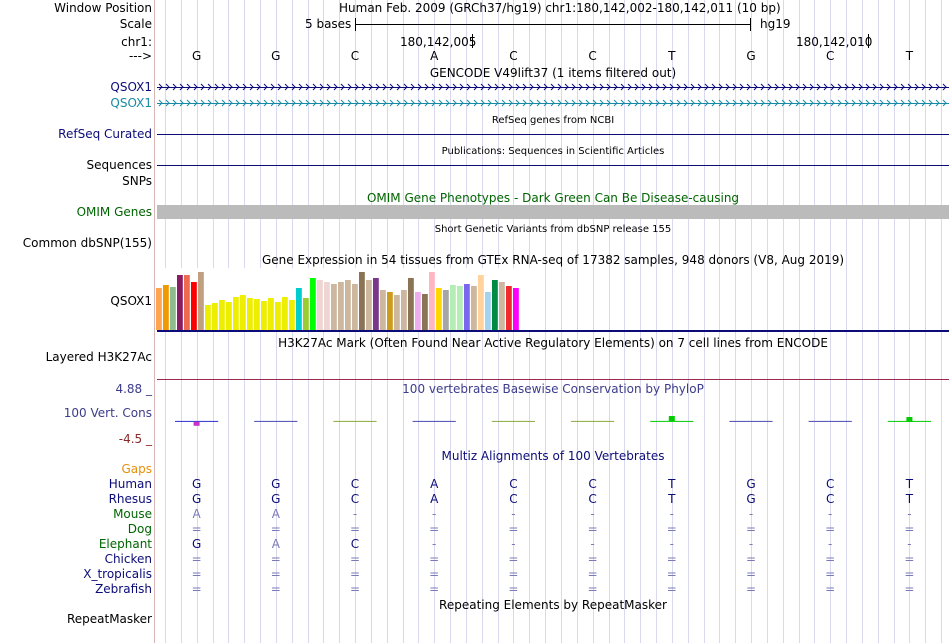  I want to click on publications-track-label: Sequences, so click(119, 165).